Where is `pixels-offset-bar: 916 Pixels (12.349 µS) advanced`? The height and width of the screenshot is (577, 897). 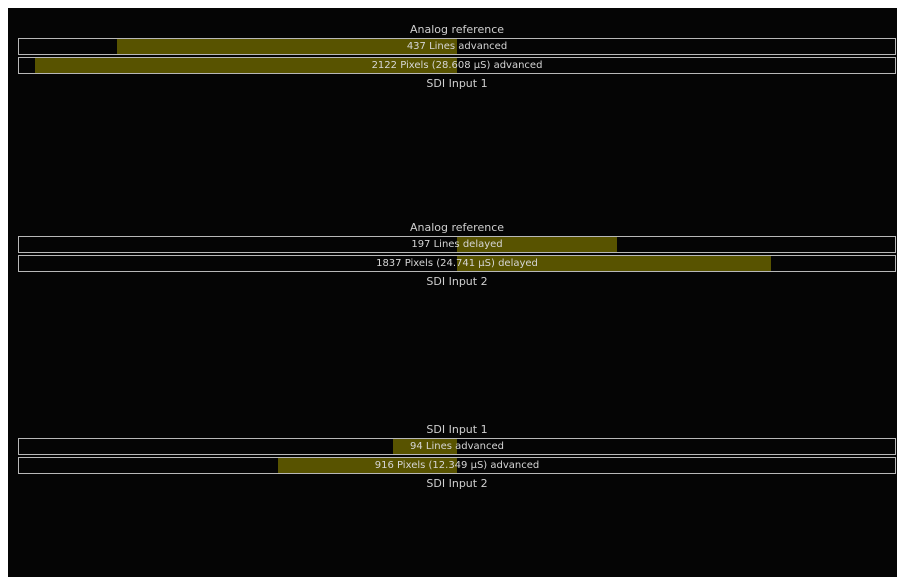
pixels-offset-bar: 916 Pixels (12.349 µS) advanced is located at coordinates (457, 465).